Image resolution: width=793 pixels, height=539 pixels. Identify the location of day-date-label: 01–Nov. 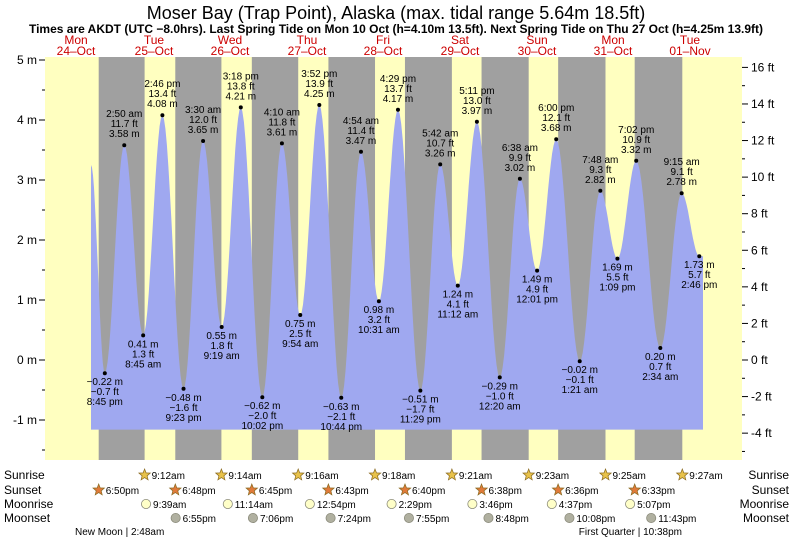
(689, 51).